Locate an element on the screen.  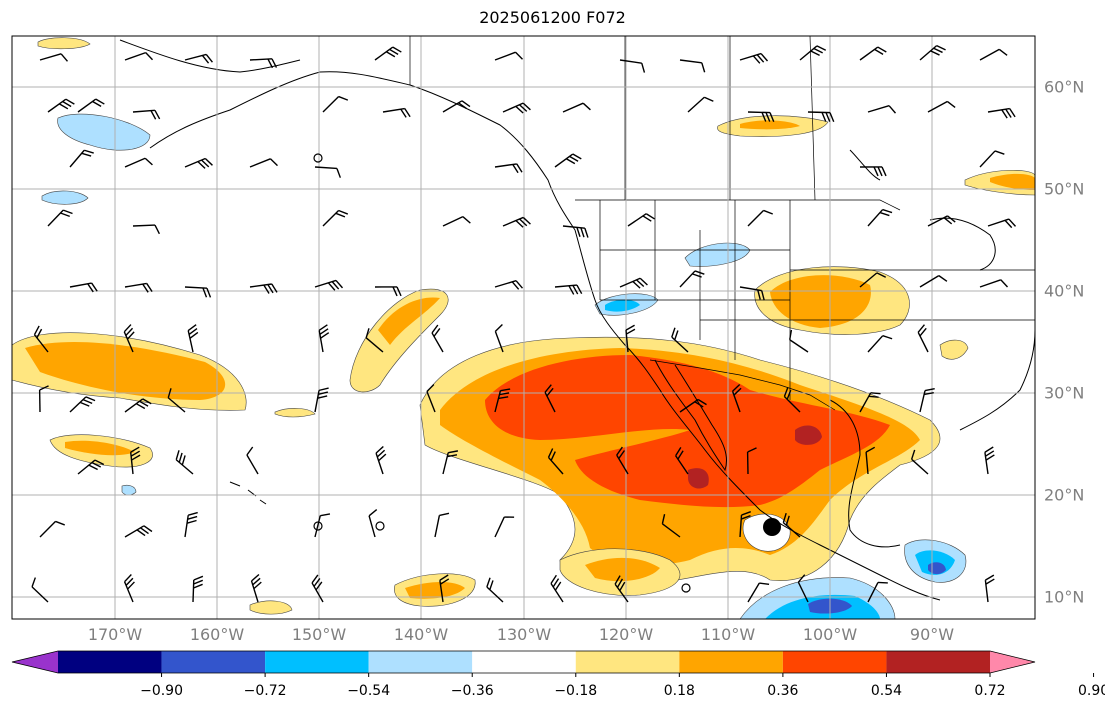
field-orange-npac is located at coordinates (125, 371).